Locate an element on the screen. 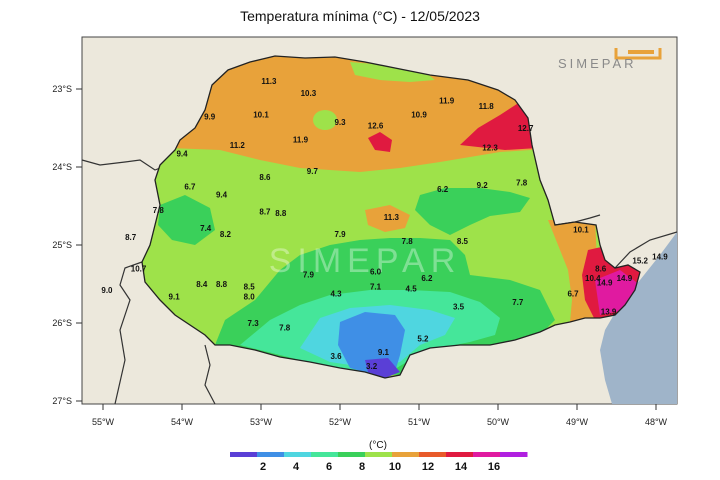  colorbar: 2 4 6 8 10 12 14 16 is located at coordinates (379, 462).